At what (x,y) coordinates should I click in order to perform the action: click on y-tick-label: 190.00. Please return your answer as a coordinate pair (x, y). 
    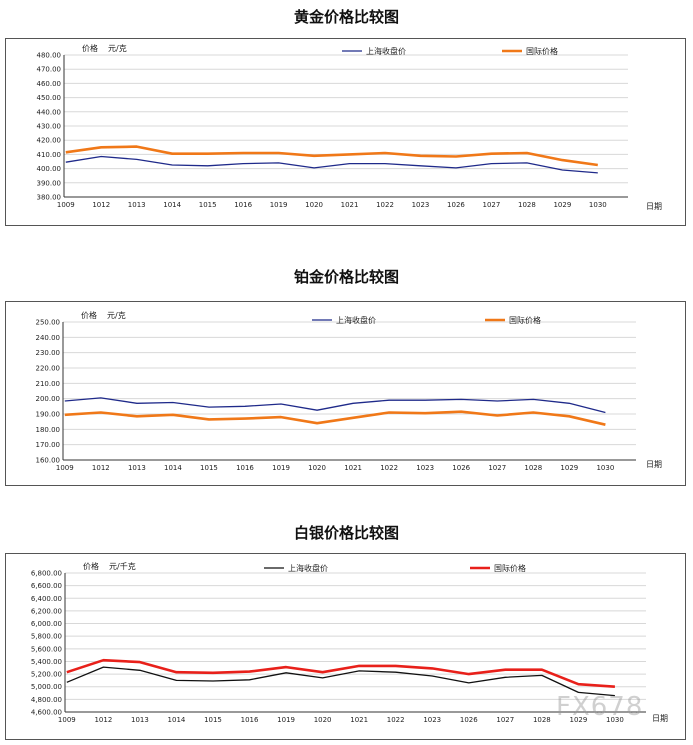
    Looking at the image, I should click on (48, 415).